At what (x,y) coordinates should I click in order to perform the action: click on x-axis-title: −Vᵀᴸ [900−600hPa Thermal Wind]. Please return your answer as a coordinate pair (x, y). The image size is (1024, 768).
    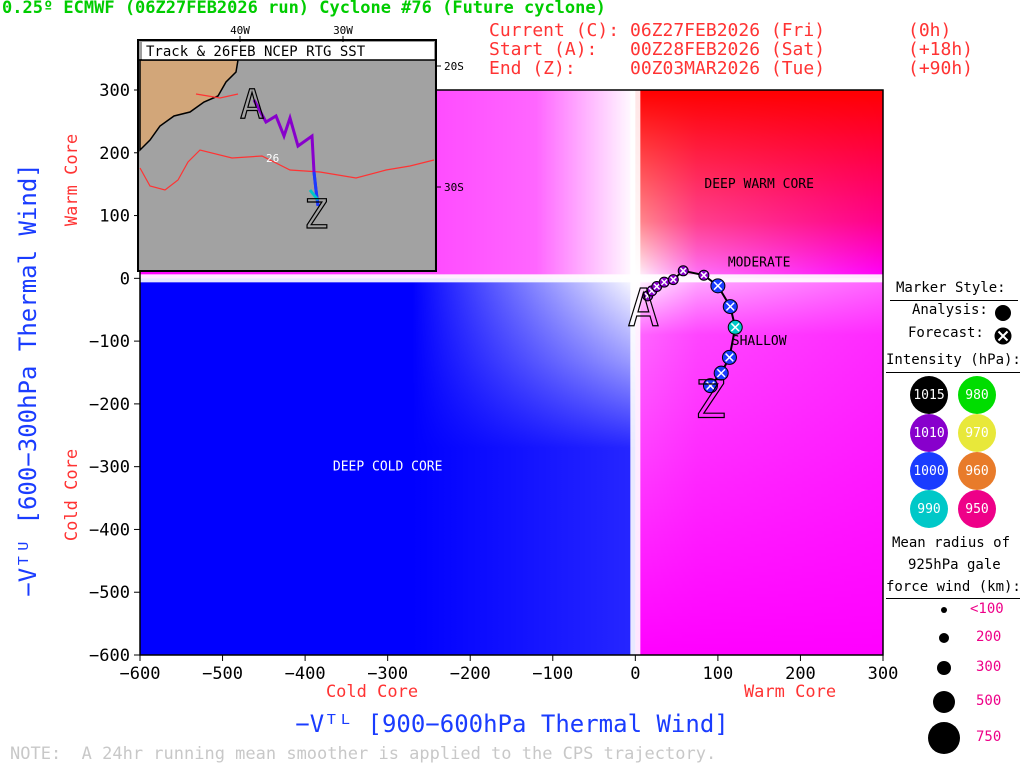
    Looking at the image, I should click on (511, 724).